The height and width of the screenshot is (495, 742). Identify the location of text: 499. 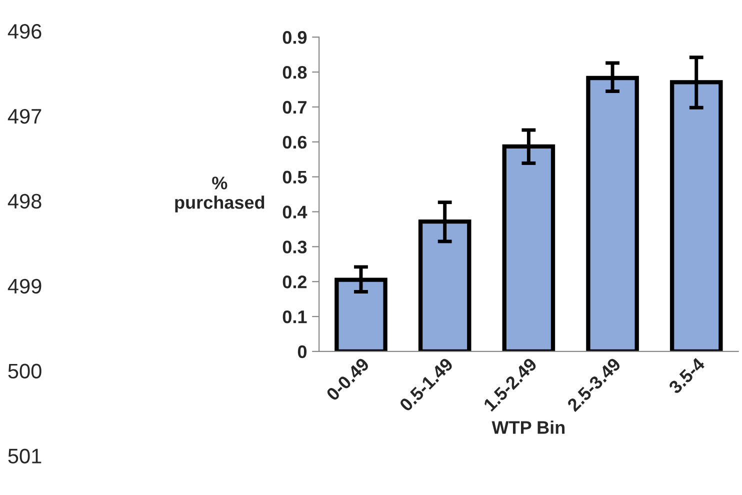
(25, 286).